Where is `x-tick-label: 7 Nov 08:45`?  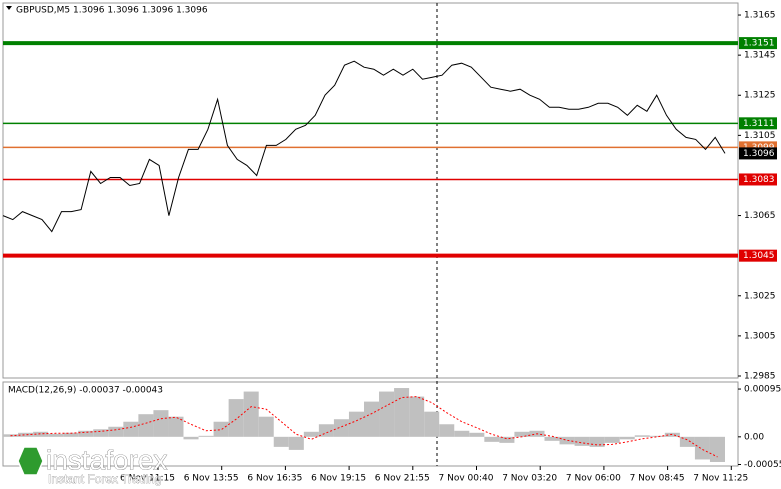
x-tick-label: 7 Nov 08:45 is located at coordinates (657, 479).